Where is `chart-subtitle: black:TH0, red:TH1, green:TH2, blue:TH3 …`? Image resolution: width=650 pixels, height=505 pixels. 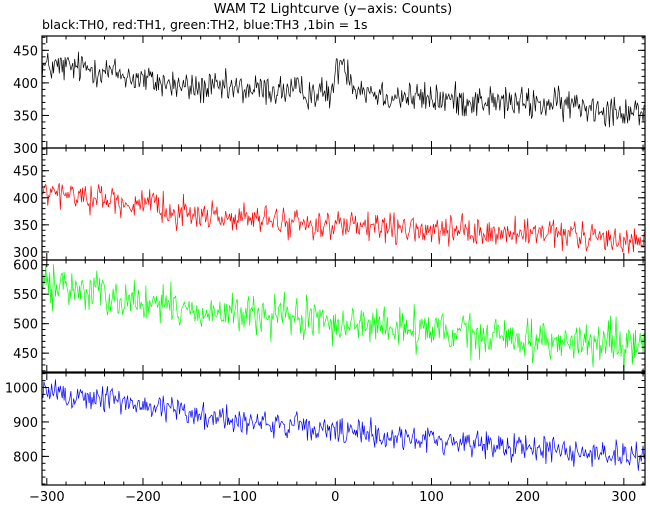 chart-subtitle: black:TH0, red:TH1, green:TH2, blue:TH3 … is located at coordinates (205, 24).